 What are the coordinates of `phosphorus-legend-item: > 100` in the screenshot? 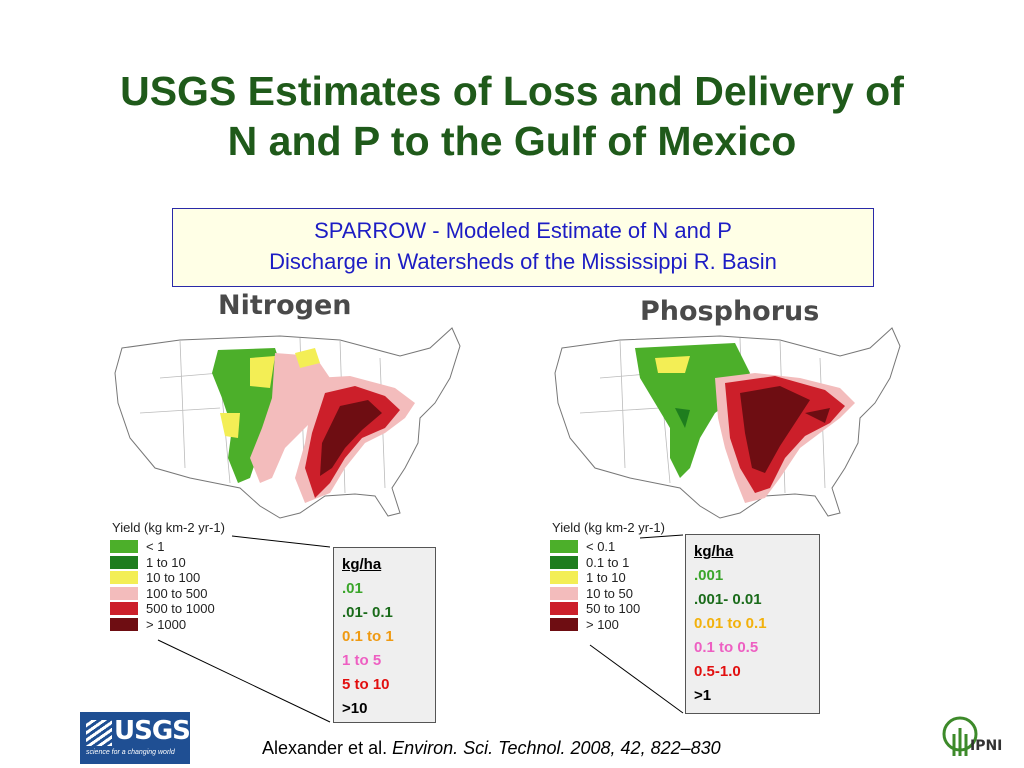 It's located at (607, 625).